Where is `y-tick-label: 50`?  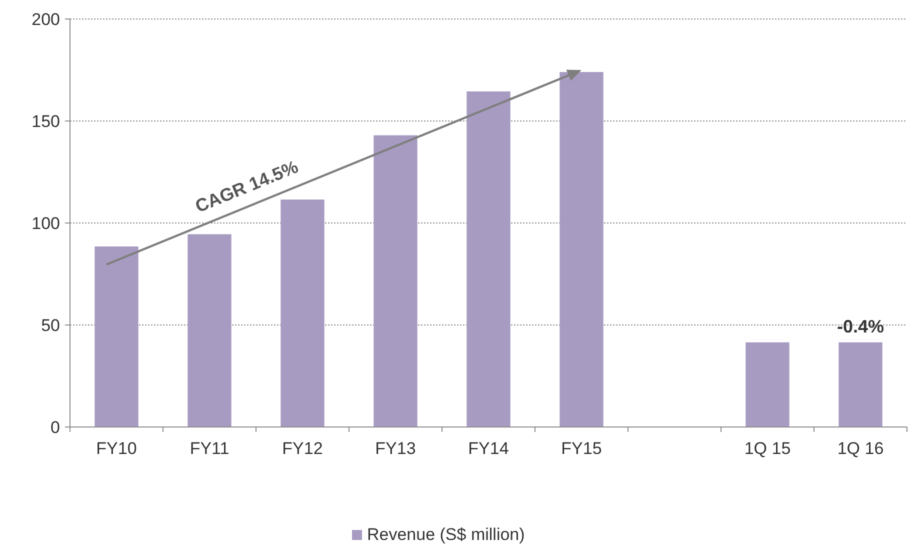
y-tick-label: 50 is located at coordinates (50, 325).